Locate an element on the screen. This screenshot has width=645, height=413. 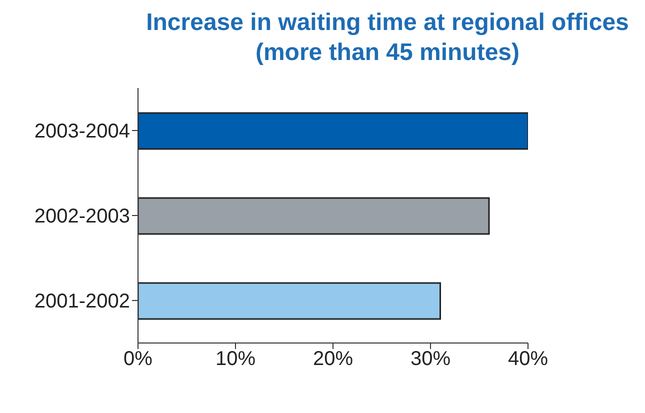
y-tick-label: 2002-2003 is located at coordinates (82, 217).